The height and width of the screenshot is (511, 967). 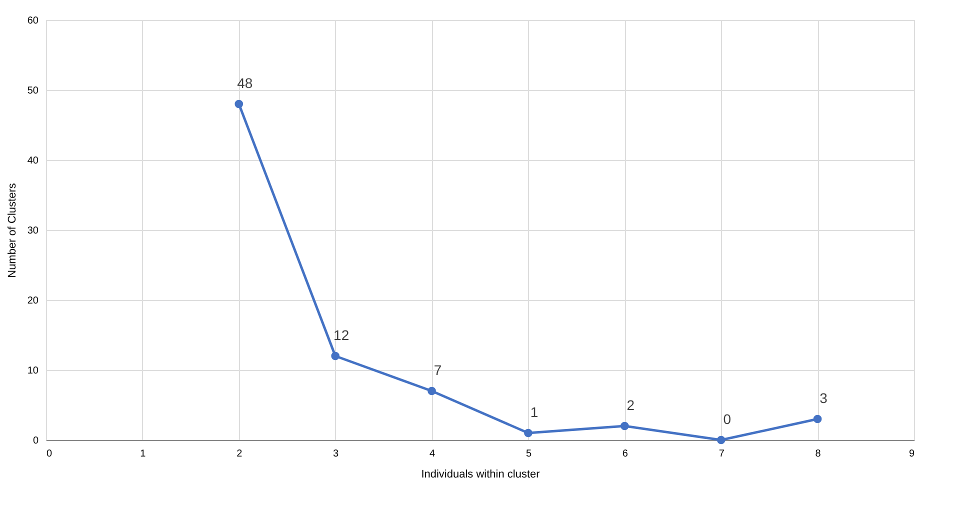 I want to click on data-label: 3, so click(x=824, y=398).